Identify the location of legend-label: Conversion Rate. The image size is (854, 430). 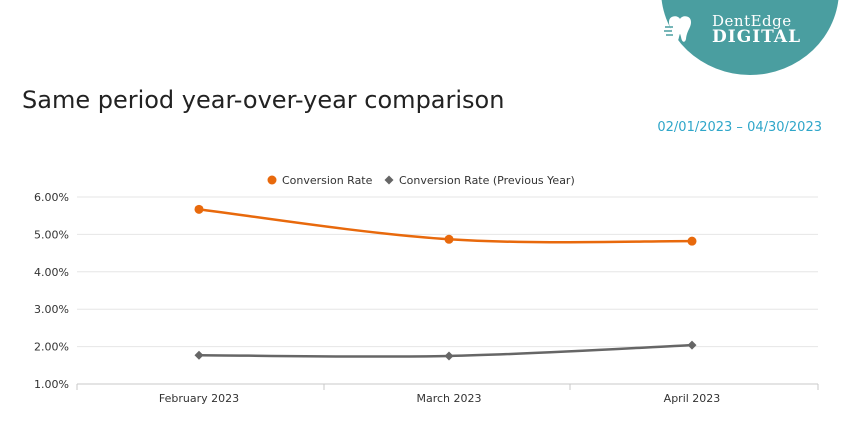
(327, 180).